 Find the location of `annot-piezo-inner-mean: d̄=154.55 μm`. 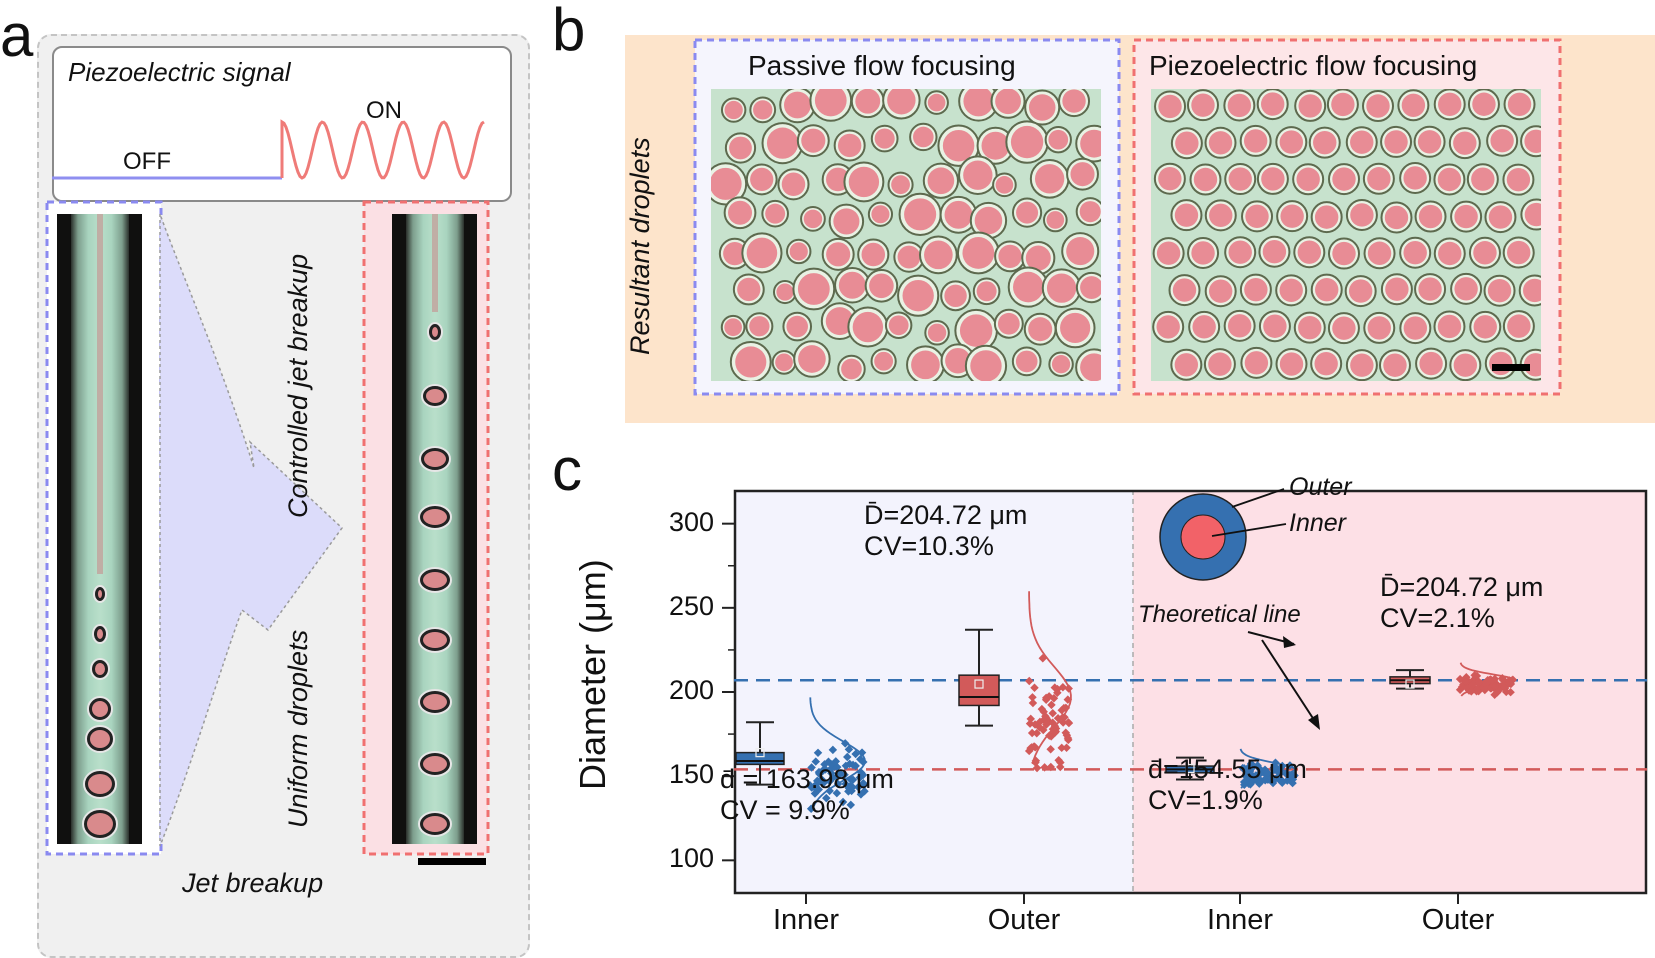

annot-piezo-inner-mean: d̄=154.55 μm is located at coordinates (1227, 769).